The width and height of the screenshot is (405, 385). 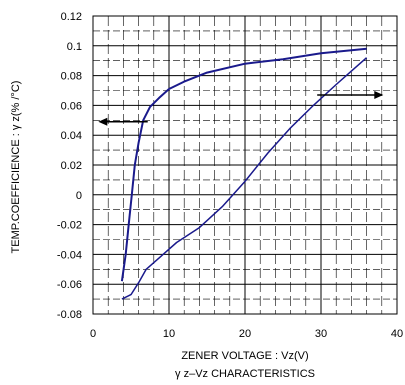 I want to click on x-tick-label: 20, so click(x=245, y=334).